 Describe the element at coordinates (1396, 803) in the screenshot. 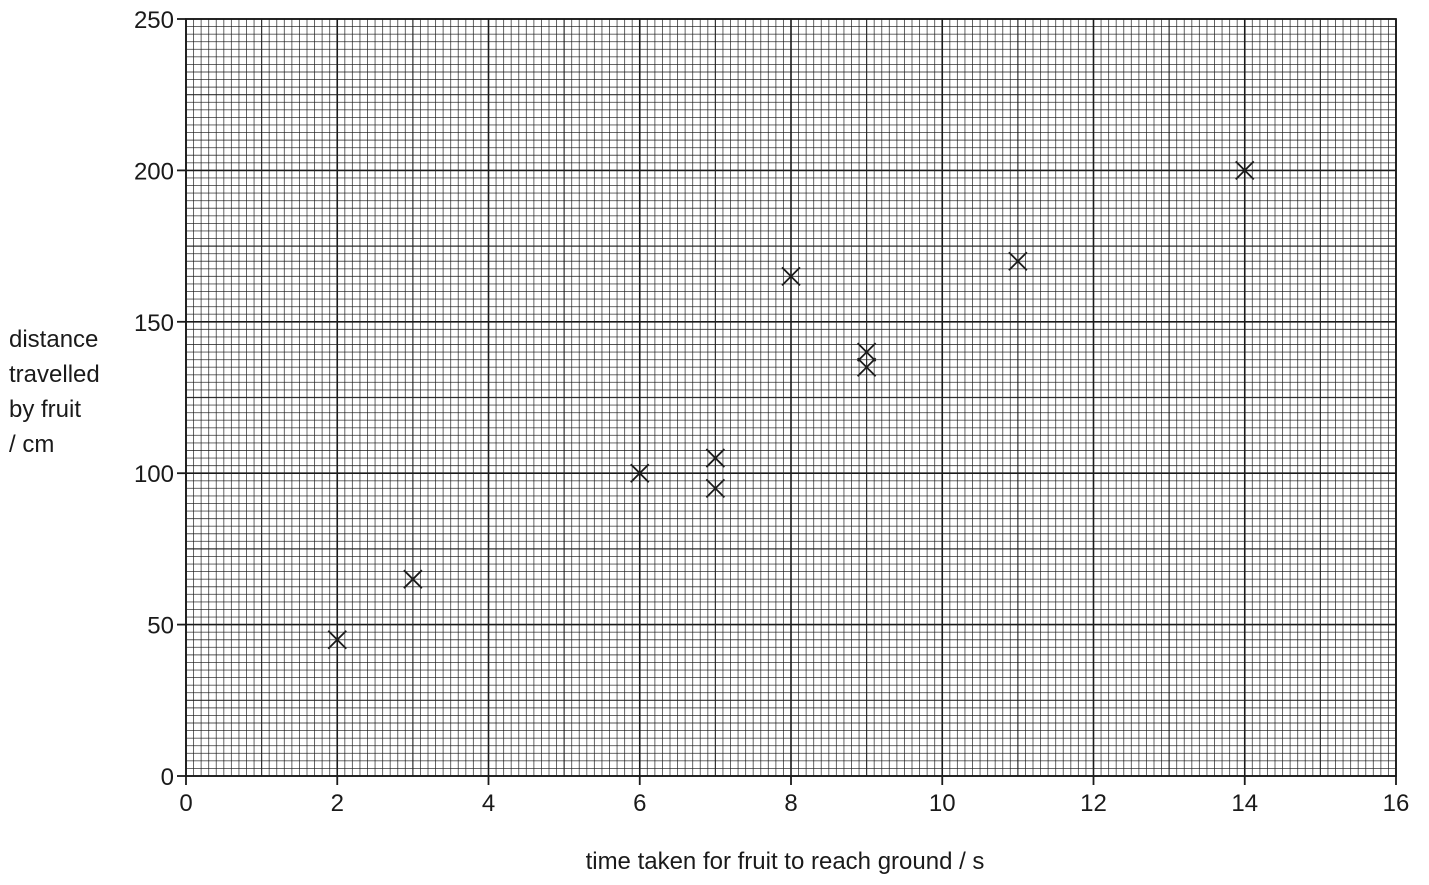

I see `x-tick-label: 16` at that location.